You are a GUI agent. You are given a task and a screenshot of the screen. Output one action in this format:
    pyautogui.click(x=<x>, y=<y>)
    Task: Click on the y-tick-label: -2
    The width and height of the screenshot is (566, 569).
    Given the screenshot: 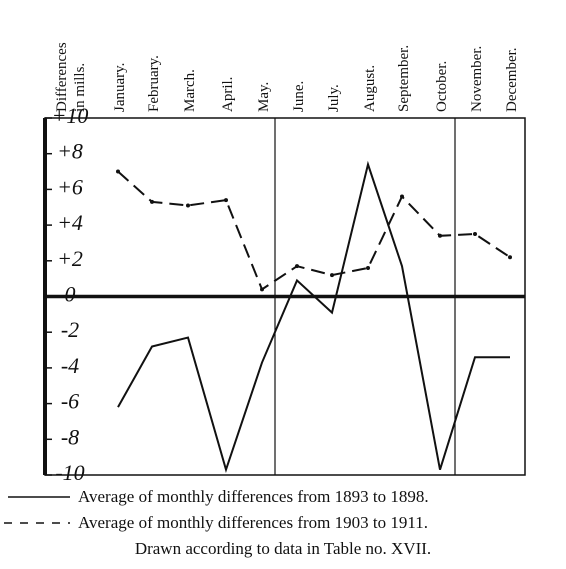 What is the action you would take?
    pyautogui.click(x=70, y=329)
    